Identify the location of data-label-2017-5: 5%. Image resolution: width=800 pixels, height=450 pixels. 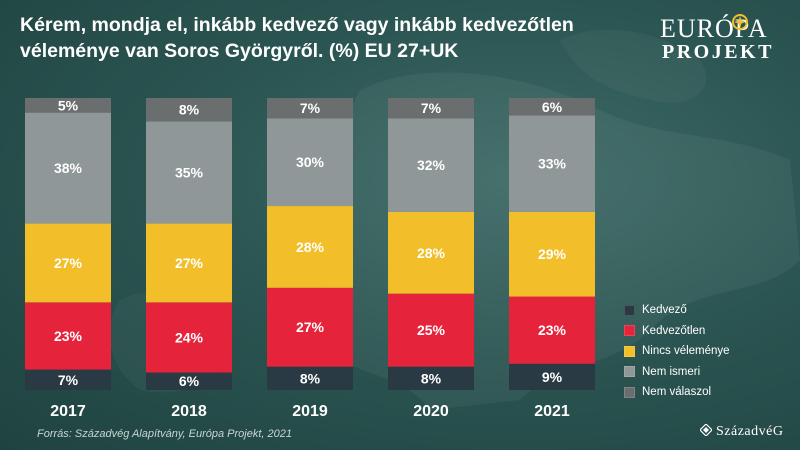
(68, 105).